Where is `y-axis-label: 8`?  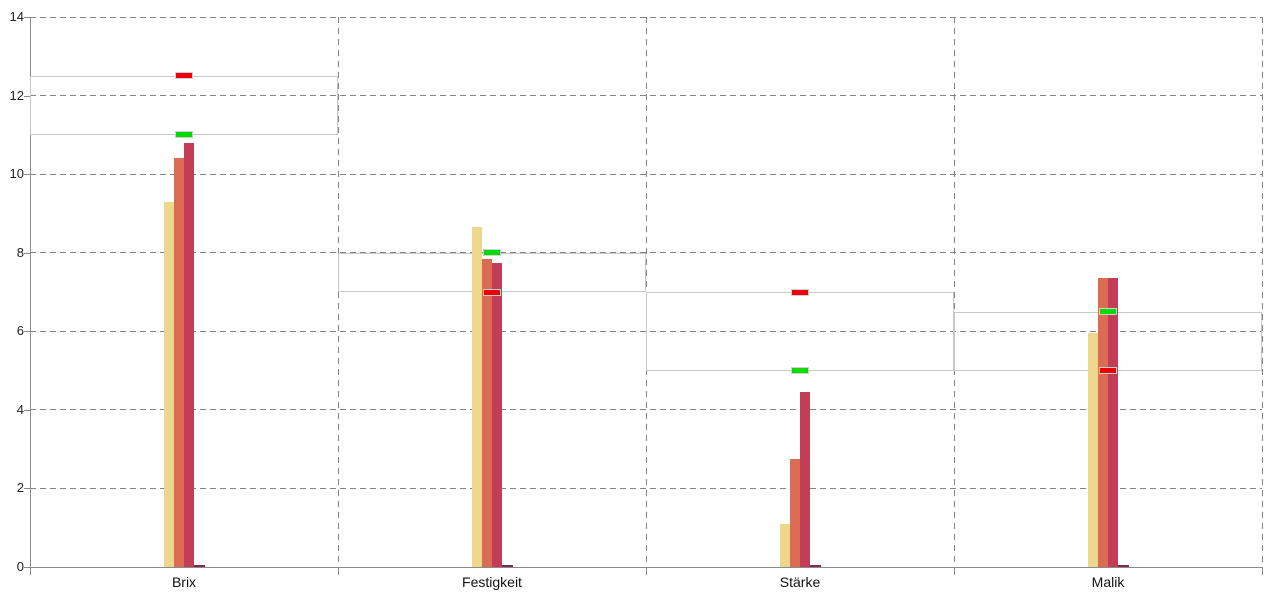
y-axis-label: 8 is located at coordinates (20, 252).